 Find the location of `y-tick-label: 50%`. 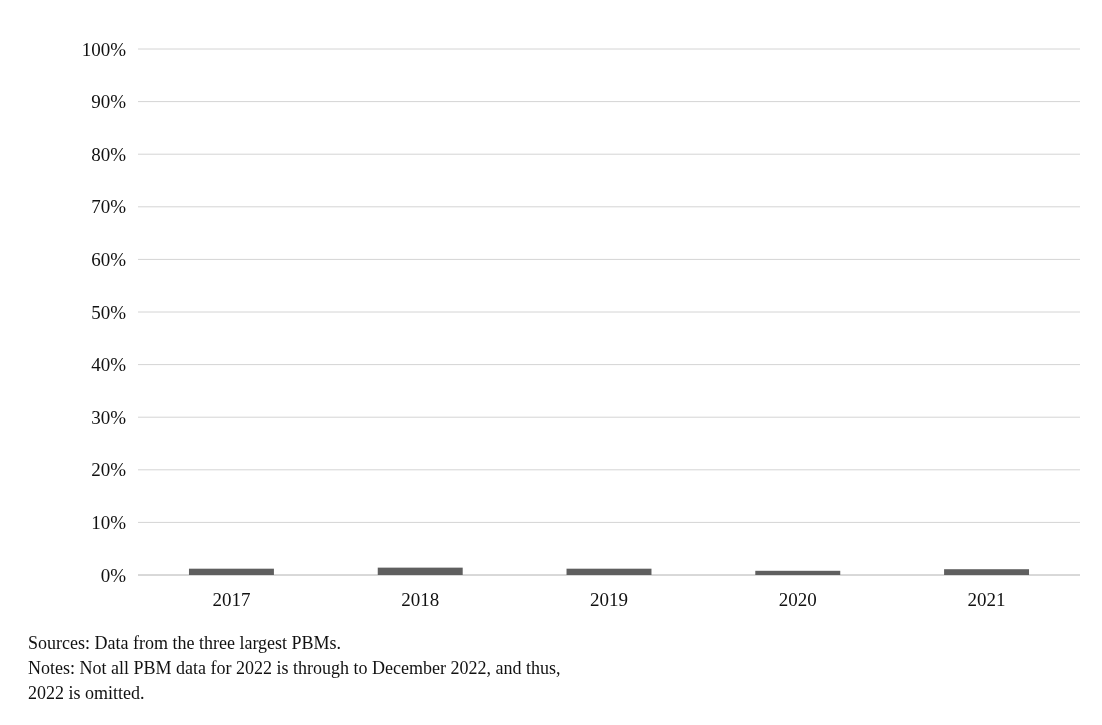

y-tick-label: 50% is located at coordinates (109, 312).